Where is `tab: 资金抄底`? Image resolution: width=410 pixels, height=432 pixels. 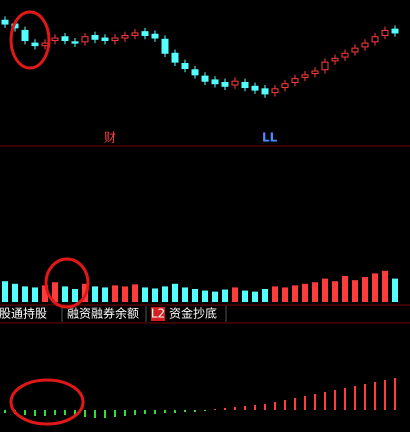
tab: 资金抄底 is located at coordinates (193, 313).